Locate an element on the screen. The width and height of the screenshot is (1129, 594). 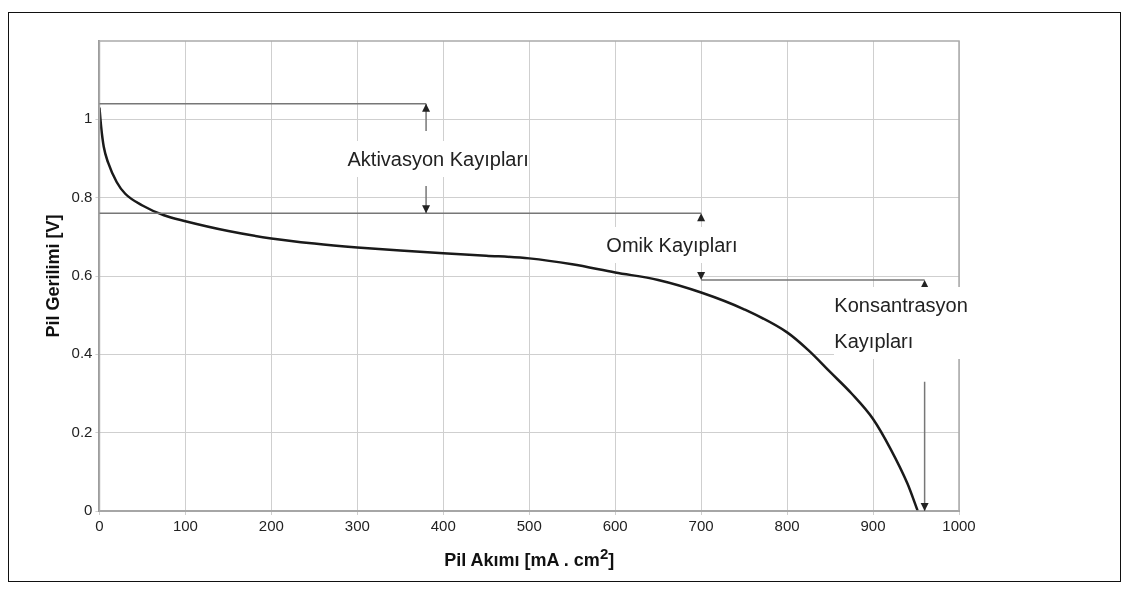
x-tick-label: 100 is located at coordinates (185, 526).